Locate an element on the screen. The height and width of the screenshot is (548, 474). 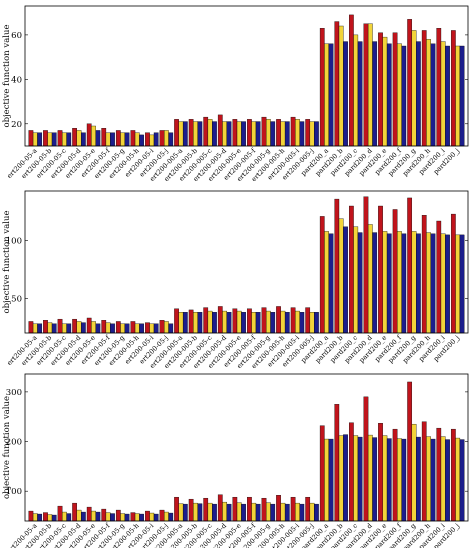
bar-pard200_d-s2 is located at coordinates (370, 85).